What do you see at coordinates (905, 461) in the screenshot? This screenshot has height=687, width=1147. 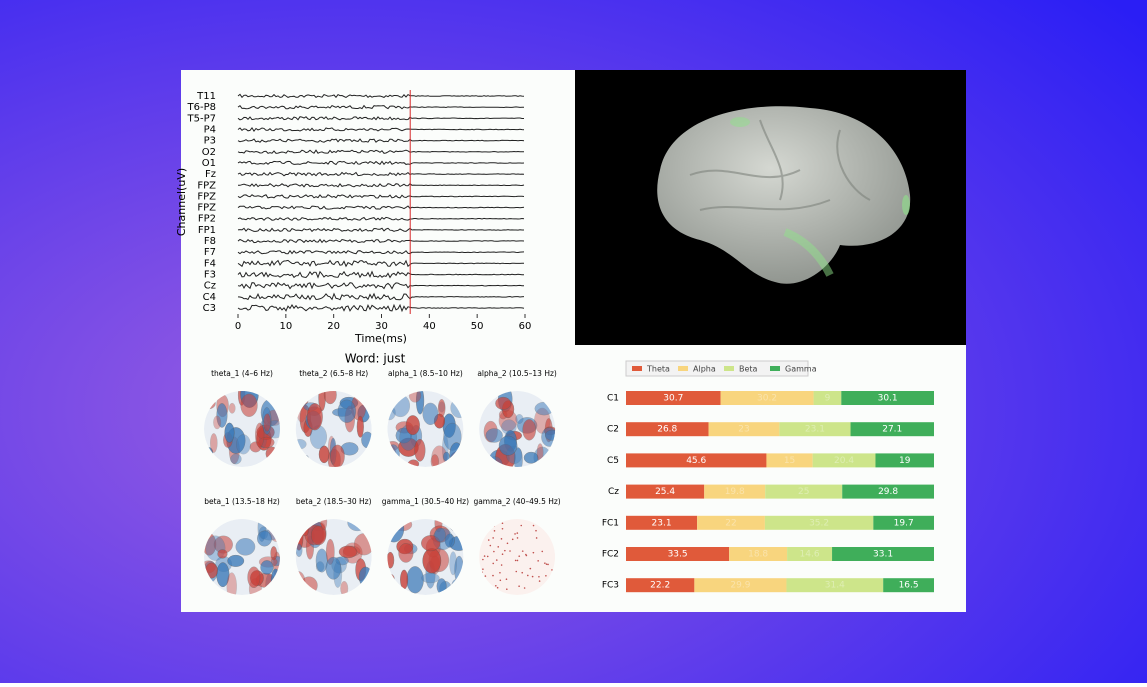 I see `data-label: 19` at bounding box center [905, 461].